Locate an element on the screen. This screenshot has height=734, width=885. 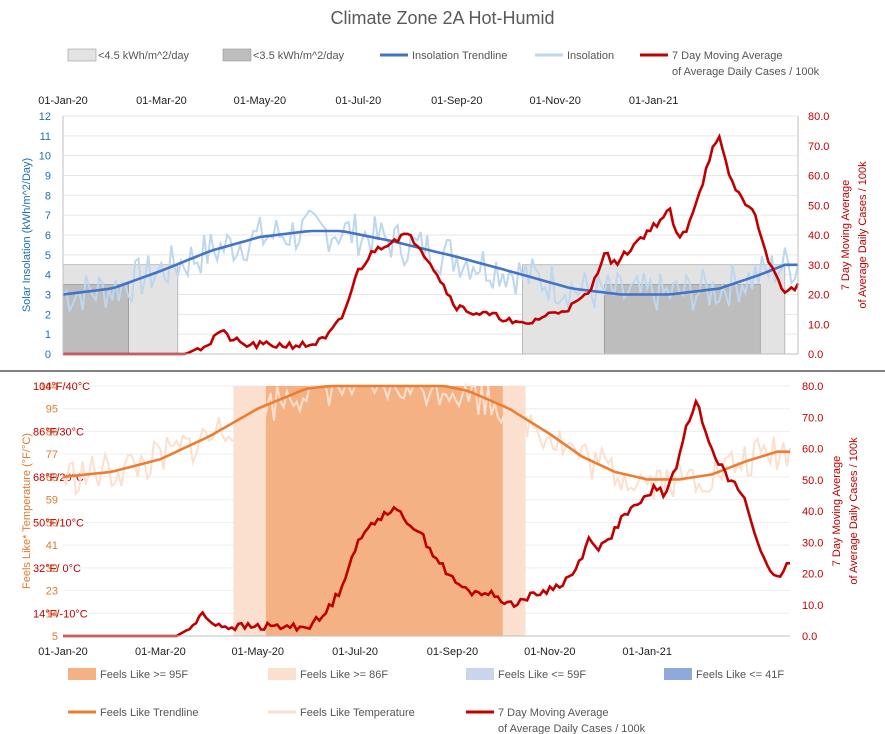
top-x-tick-3: 01-Jul-20 is located at coordinates (358, 101).